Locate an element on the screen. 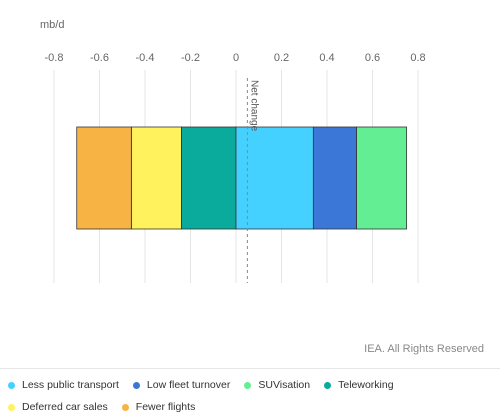 This screenshot has width=500, height=420. legend-item-low-fleet-turnover: Low fleet turnover is located at coordinates (181, 385).